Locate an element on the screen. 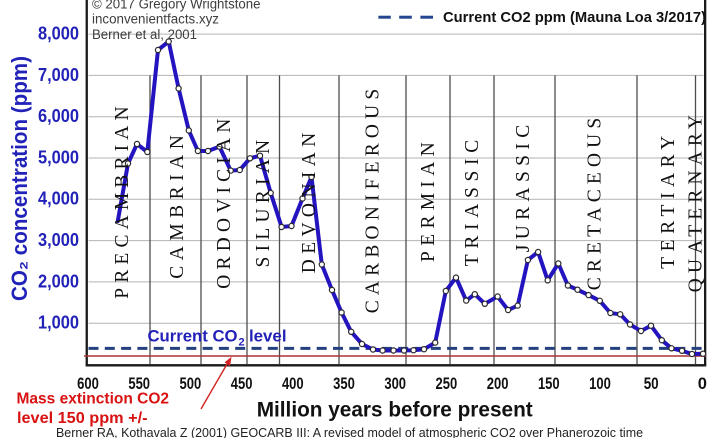  svg-text: 250 is located at coordinates (447, 384).